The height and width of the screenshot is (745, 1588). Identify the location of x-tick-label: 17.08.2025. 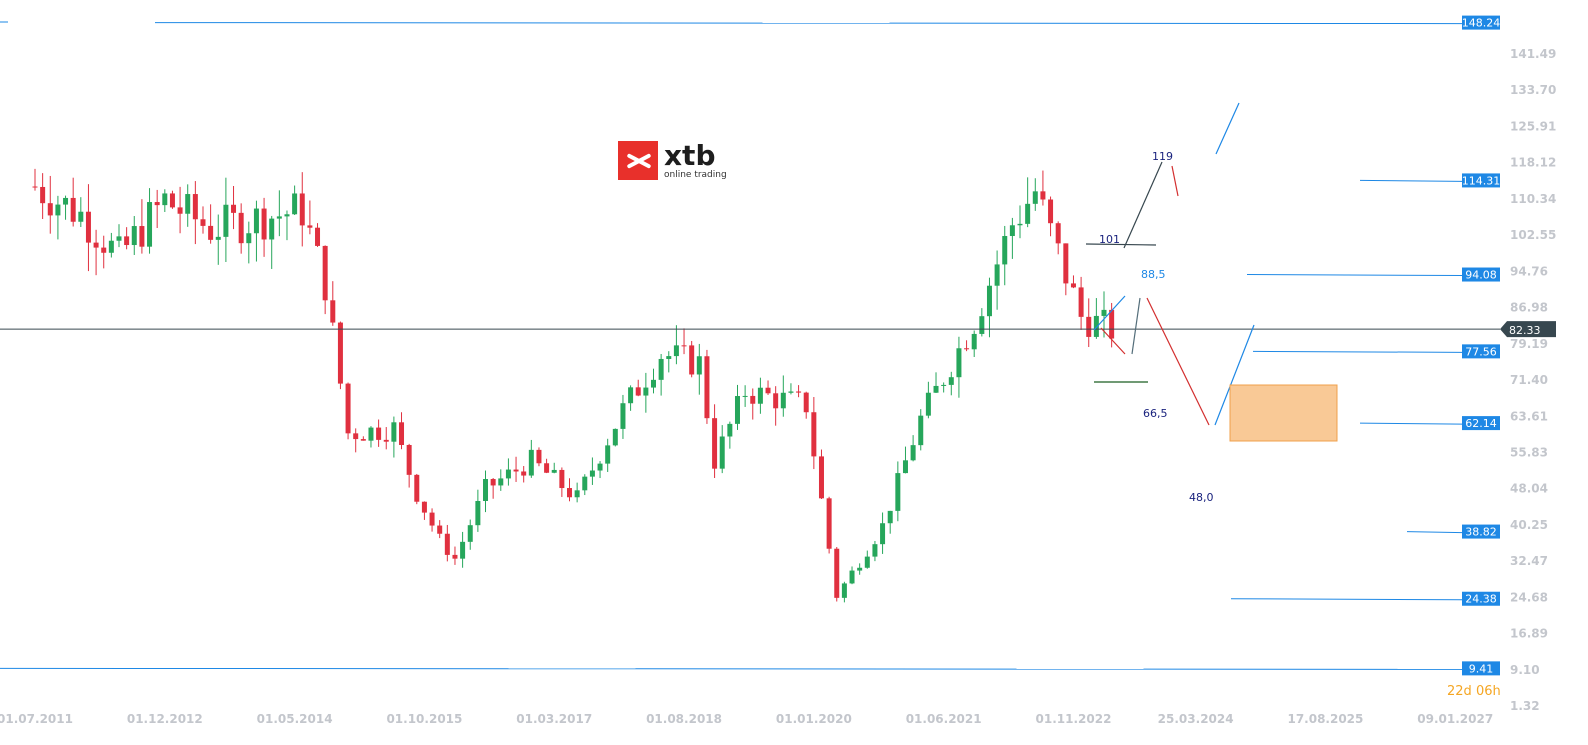
(1325, 719).